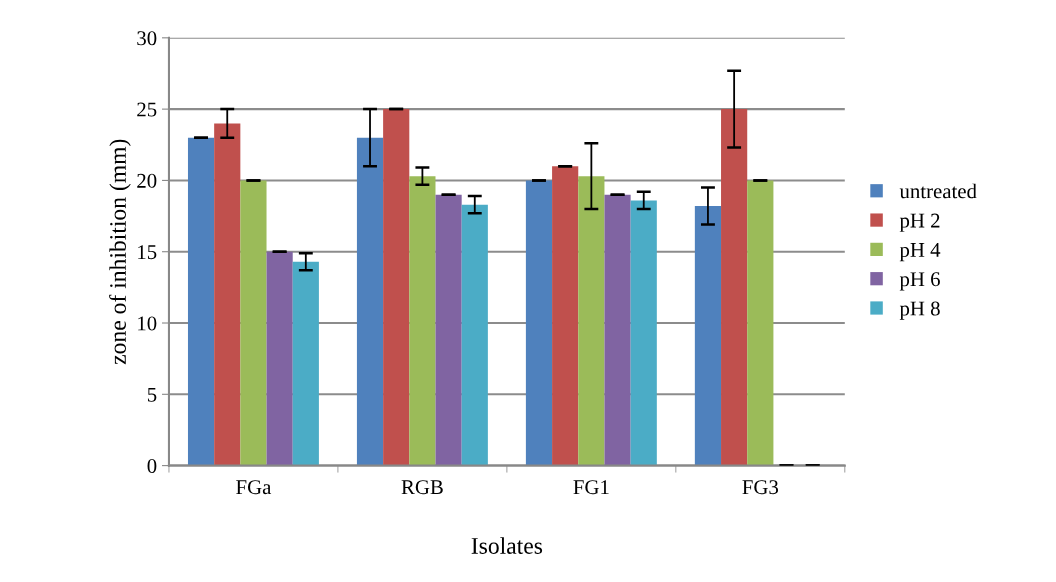 The image size is (1056, 582). I want to click on y-tick-label: 10, so click(147, 323).